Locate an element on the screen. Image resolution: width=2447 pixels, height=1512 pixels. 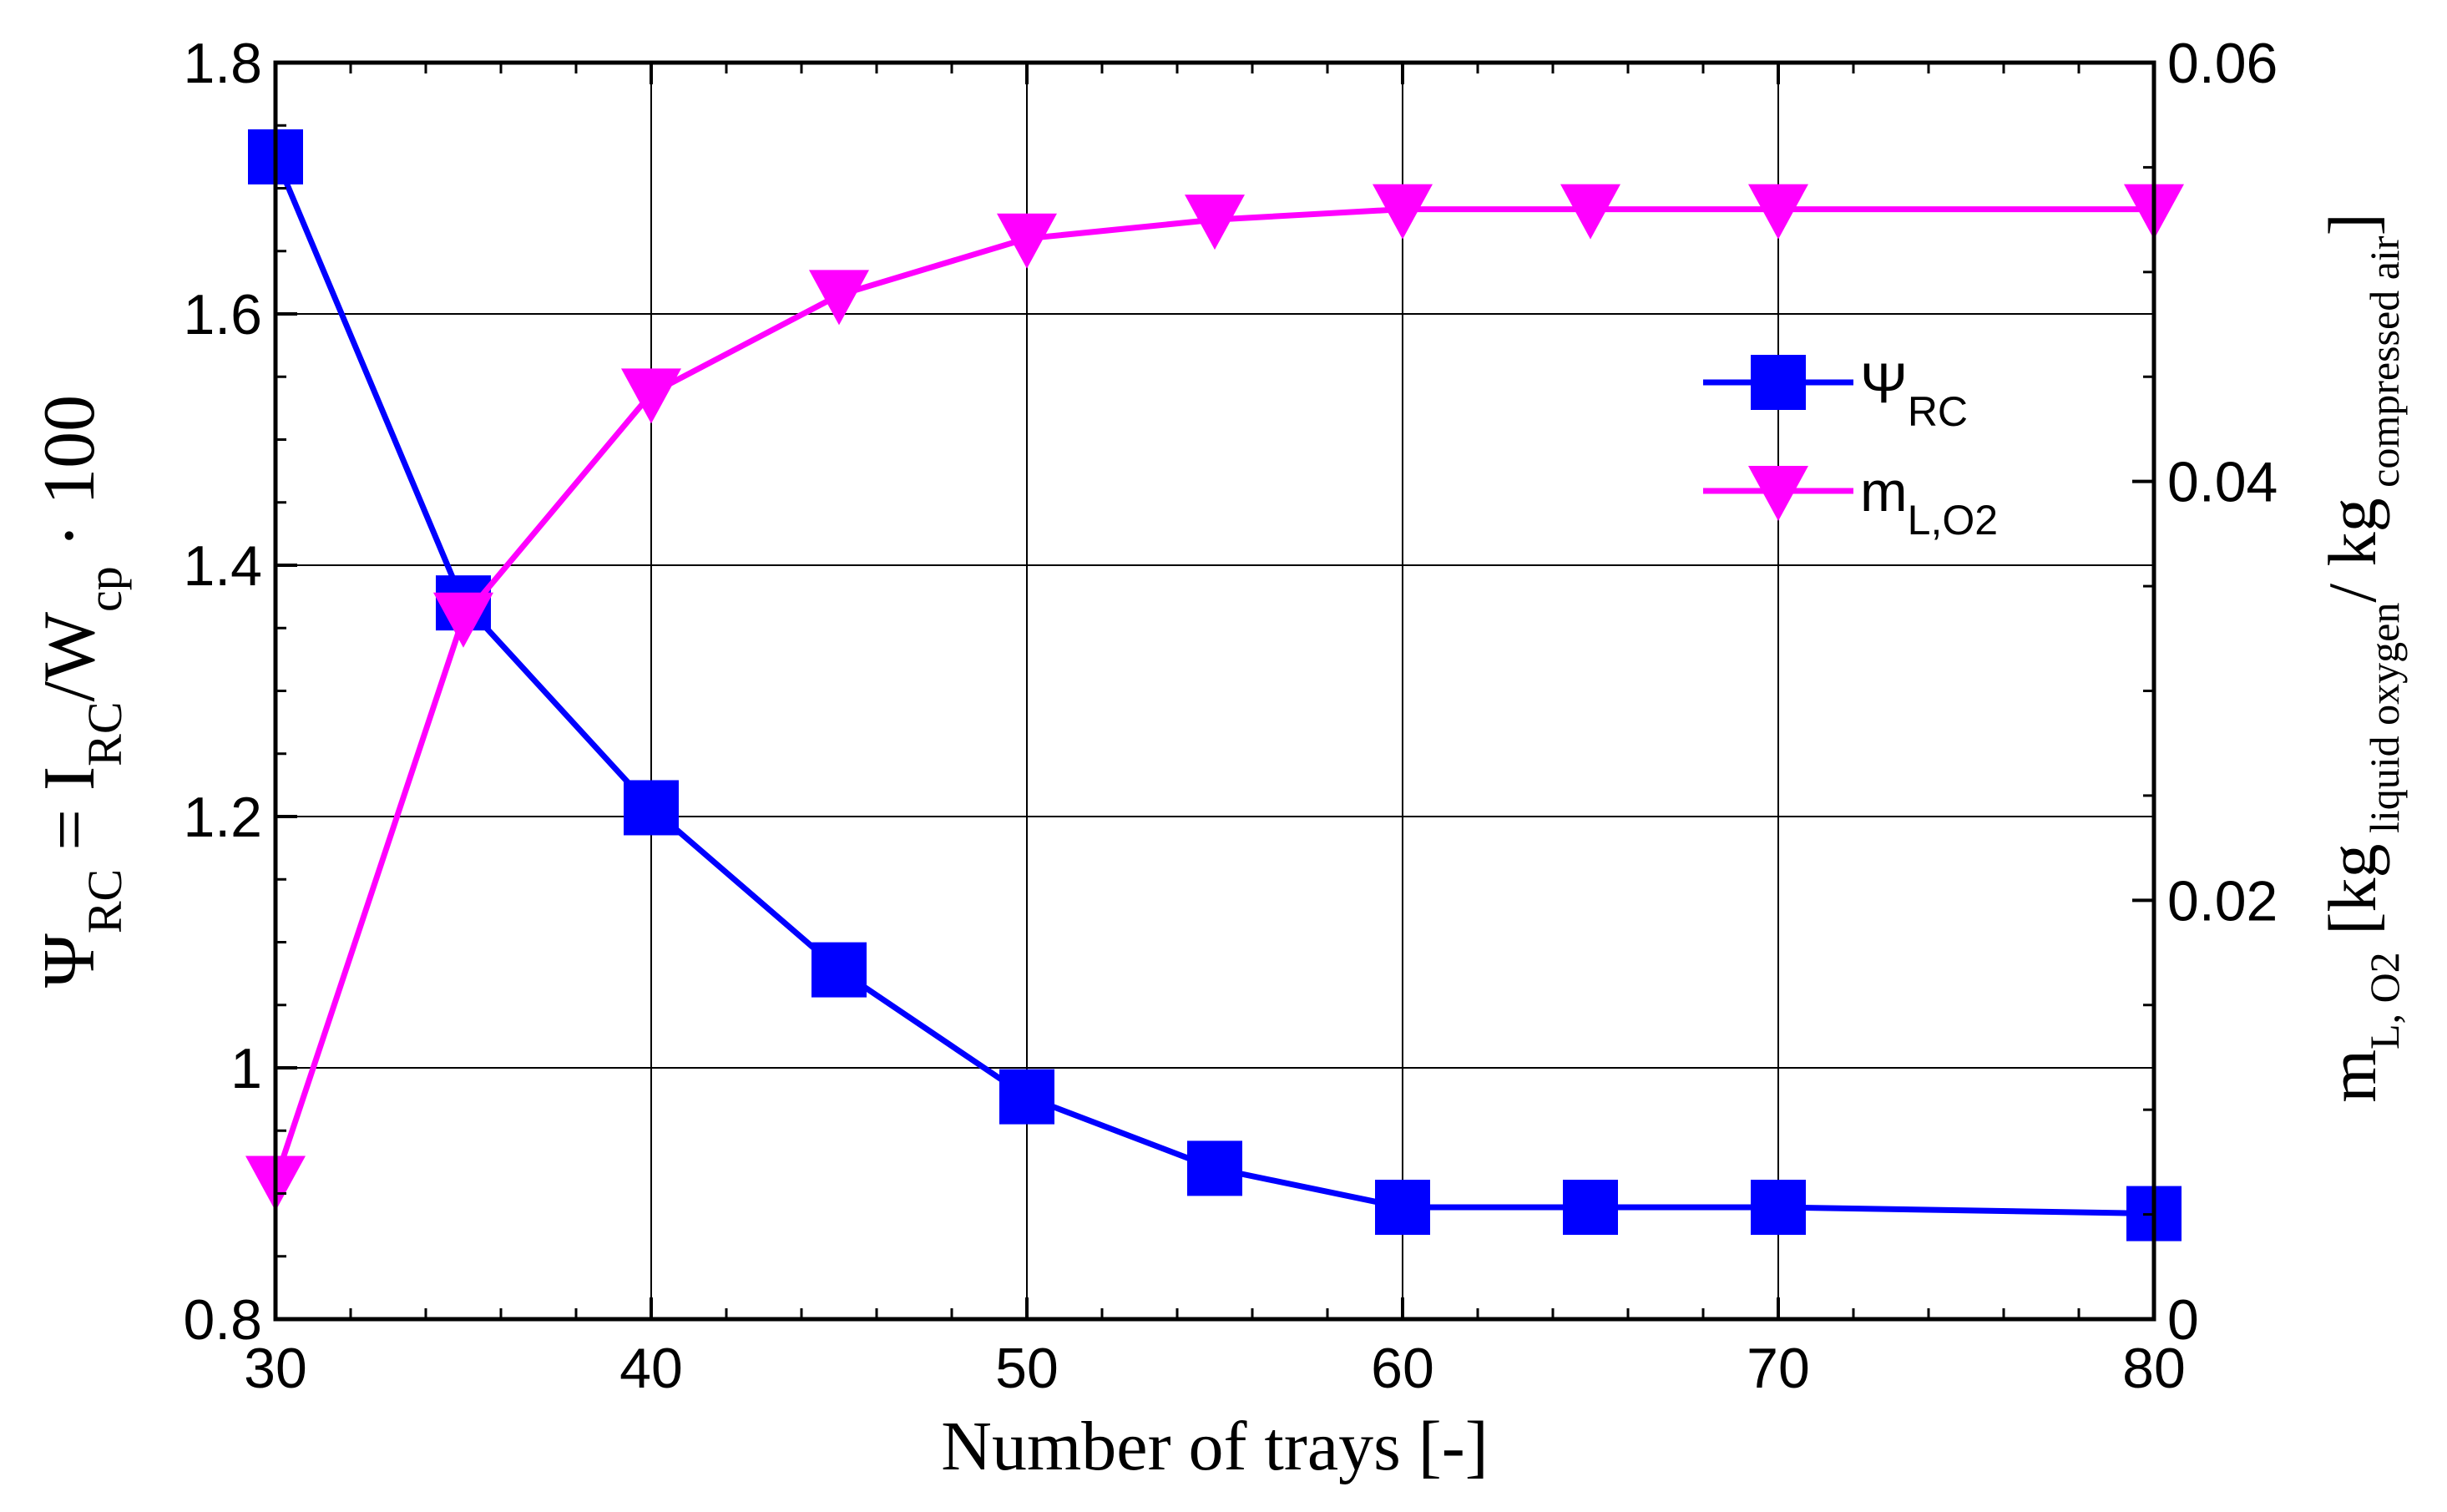
x-tick-label: 80 is located at coordinates (2154, 1368).